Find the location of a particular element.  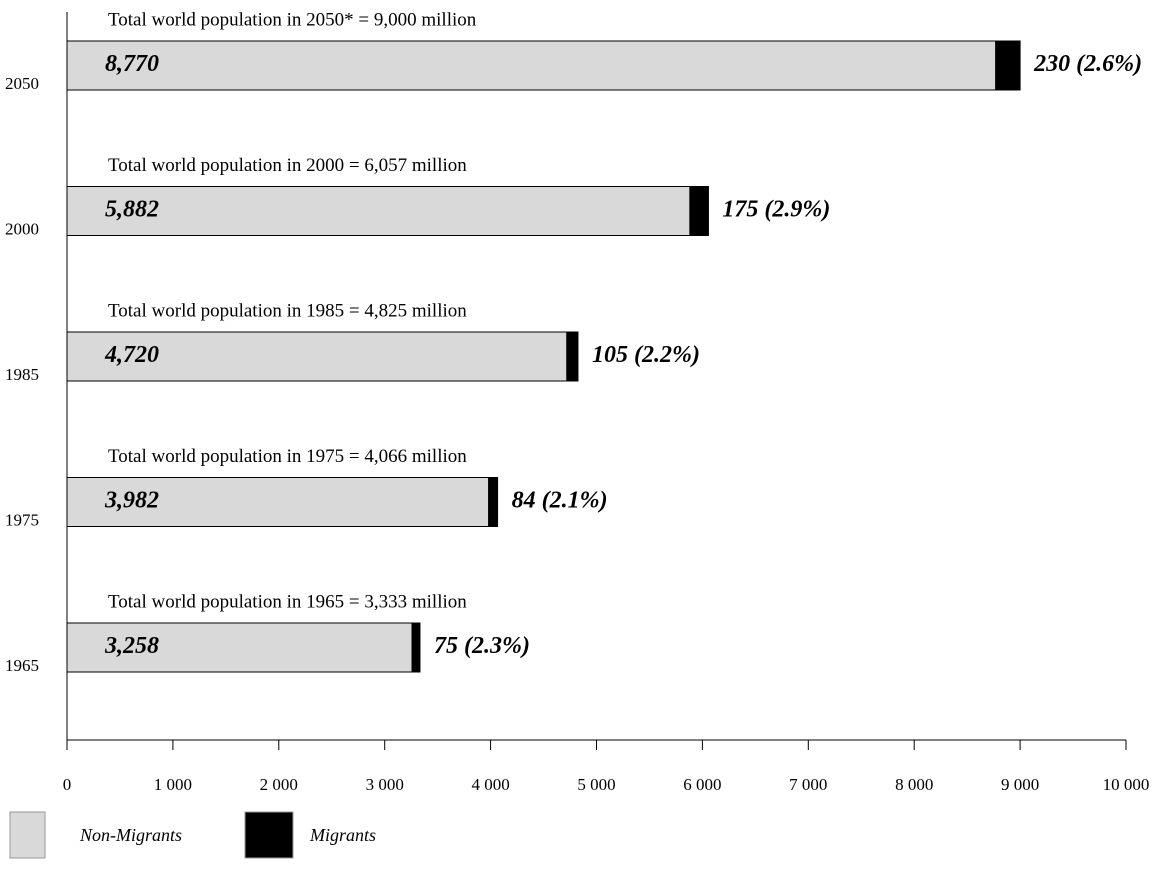

x-tick-label: 3 000 is located at coordinates (385, 784).